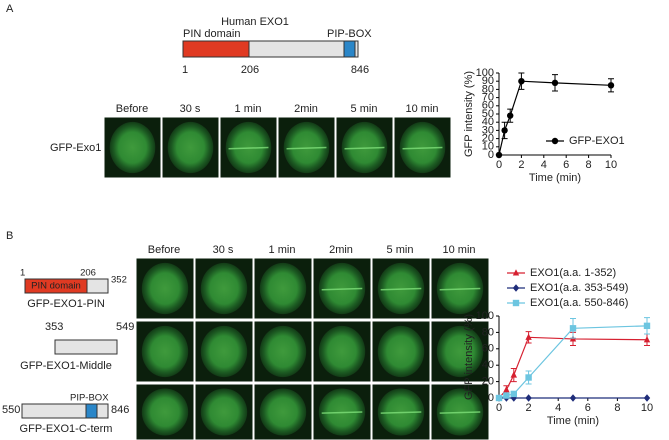 The height and width of the screenshot is (440, 669). I want to click on y-tick-label: 30, so click(488, 130).